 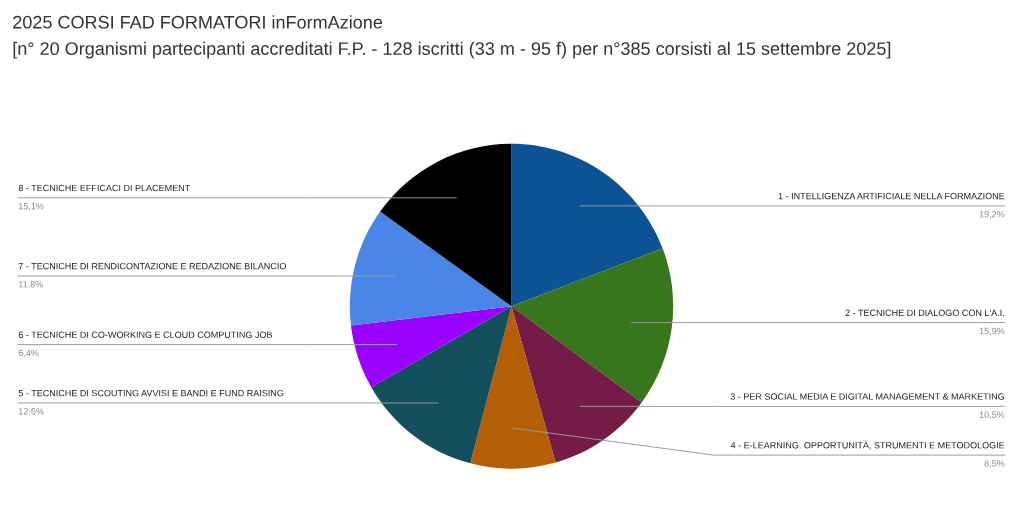 What do you see at coordinates (867, 396) in the screenshot?
I see `slice-label: 3 - PER SOCIAL MEDIA E DIGITAL MANAGEMENT & MARKETING` at bounding box center [867, 396].